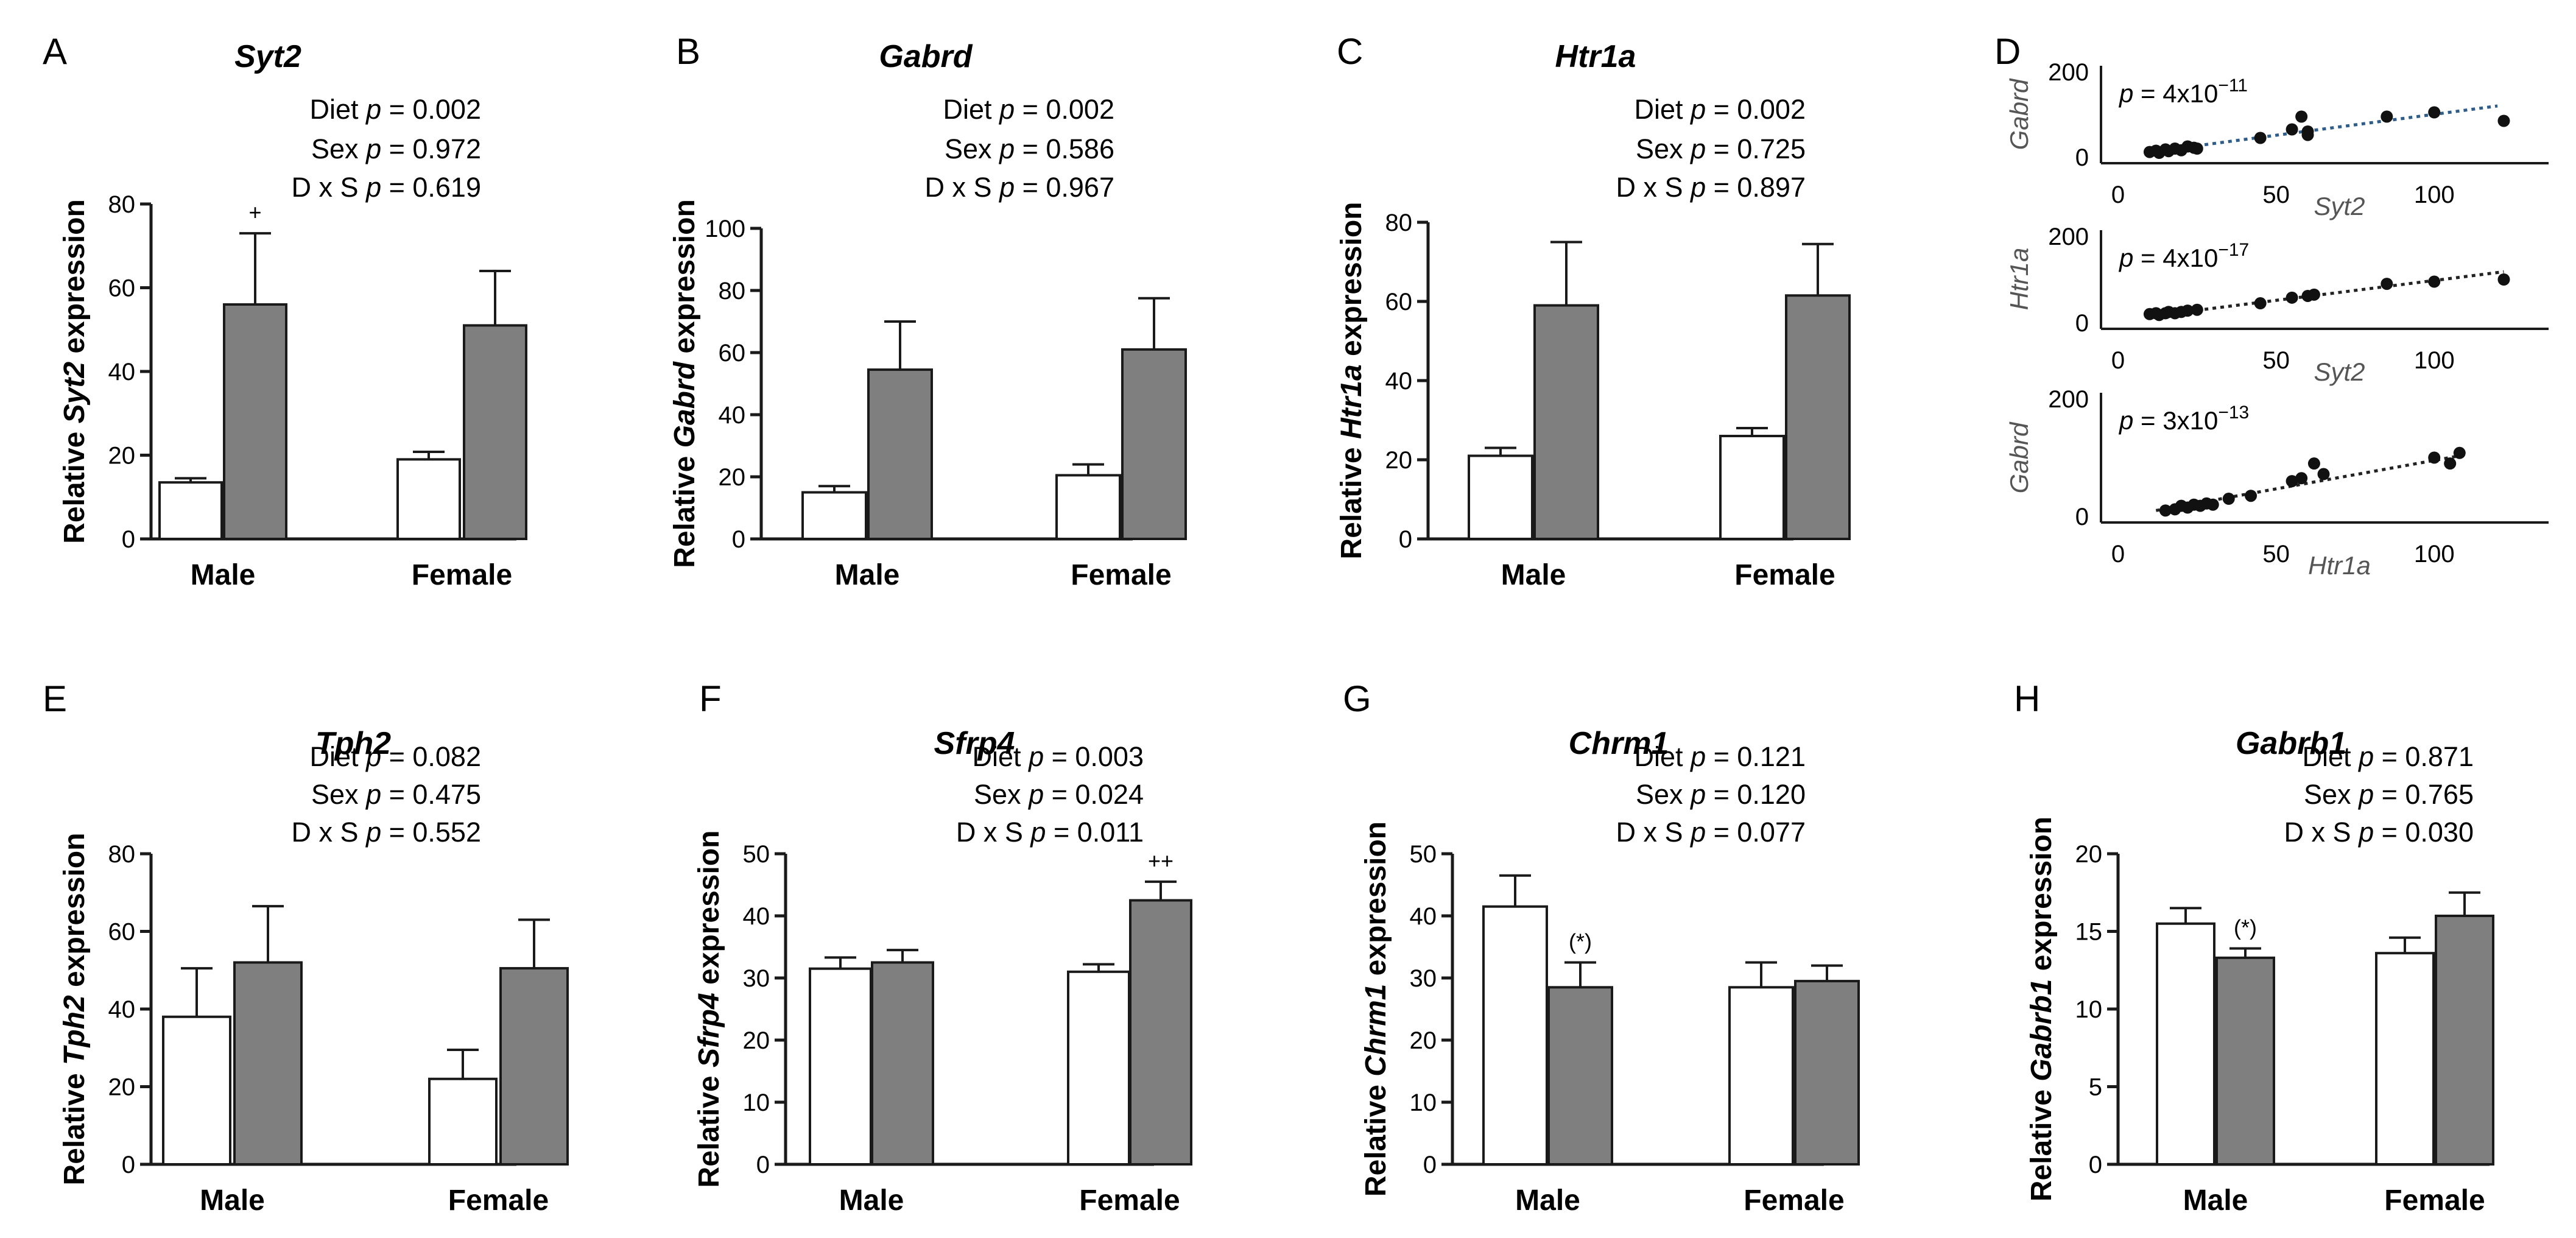 The height and width of the screenshot is (1238, 2576). I want to click on stat-line: Sex p = 0.765, so click(2389, 794).